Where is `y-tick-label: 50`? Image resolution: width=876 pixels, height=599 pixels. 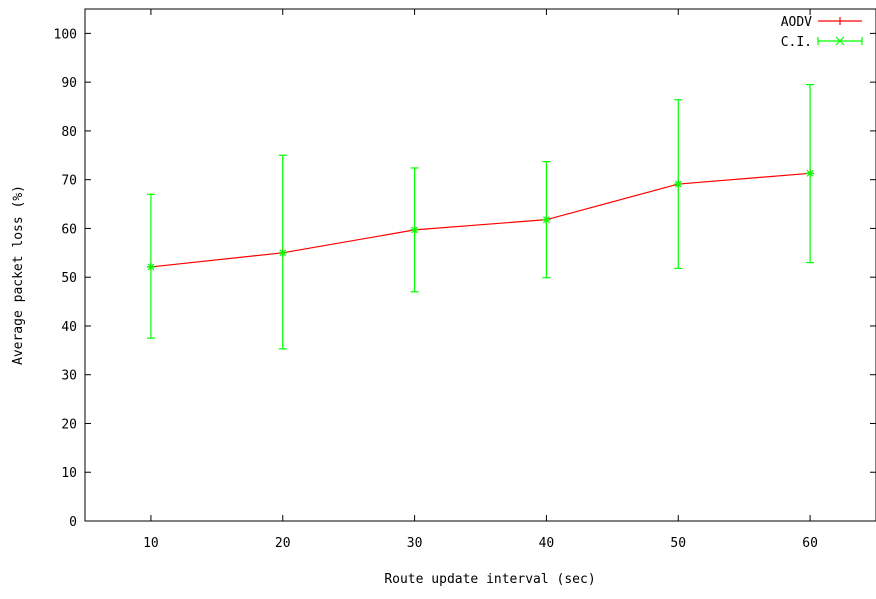 y-tick-label: 50 is located at coordinates (69, 278).